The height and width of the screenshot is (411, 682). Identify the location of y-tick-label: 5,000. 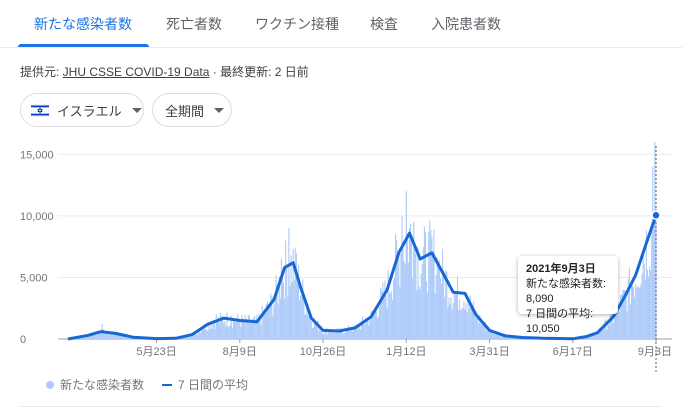
(34, 278).